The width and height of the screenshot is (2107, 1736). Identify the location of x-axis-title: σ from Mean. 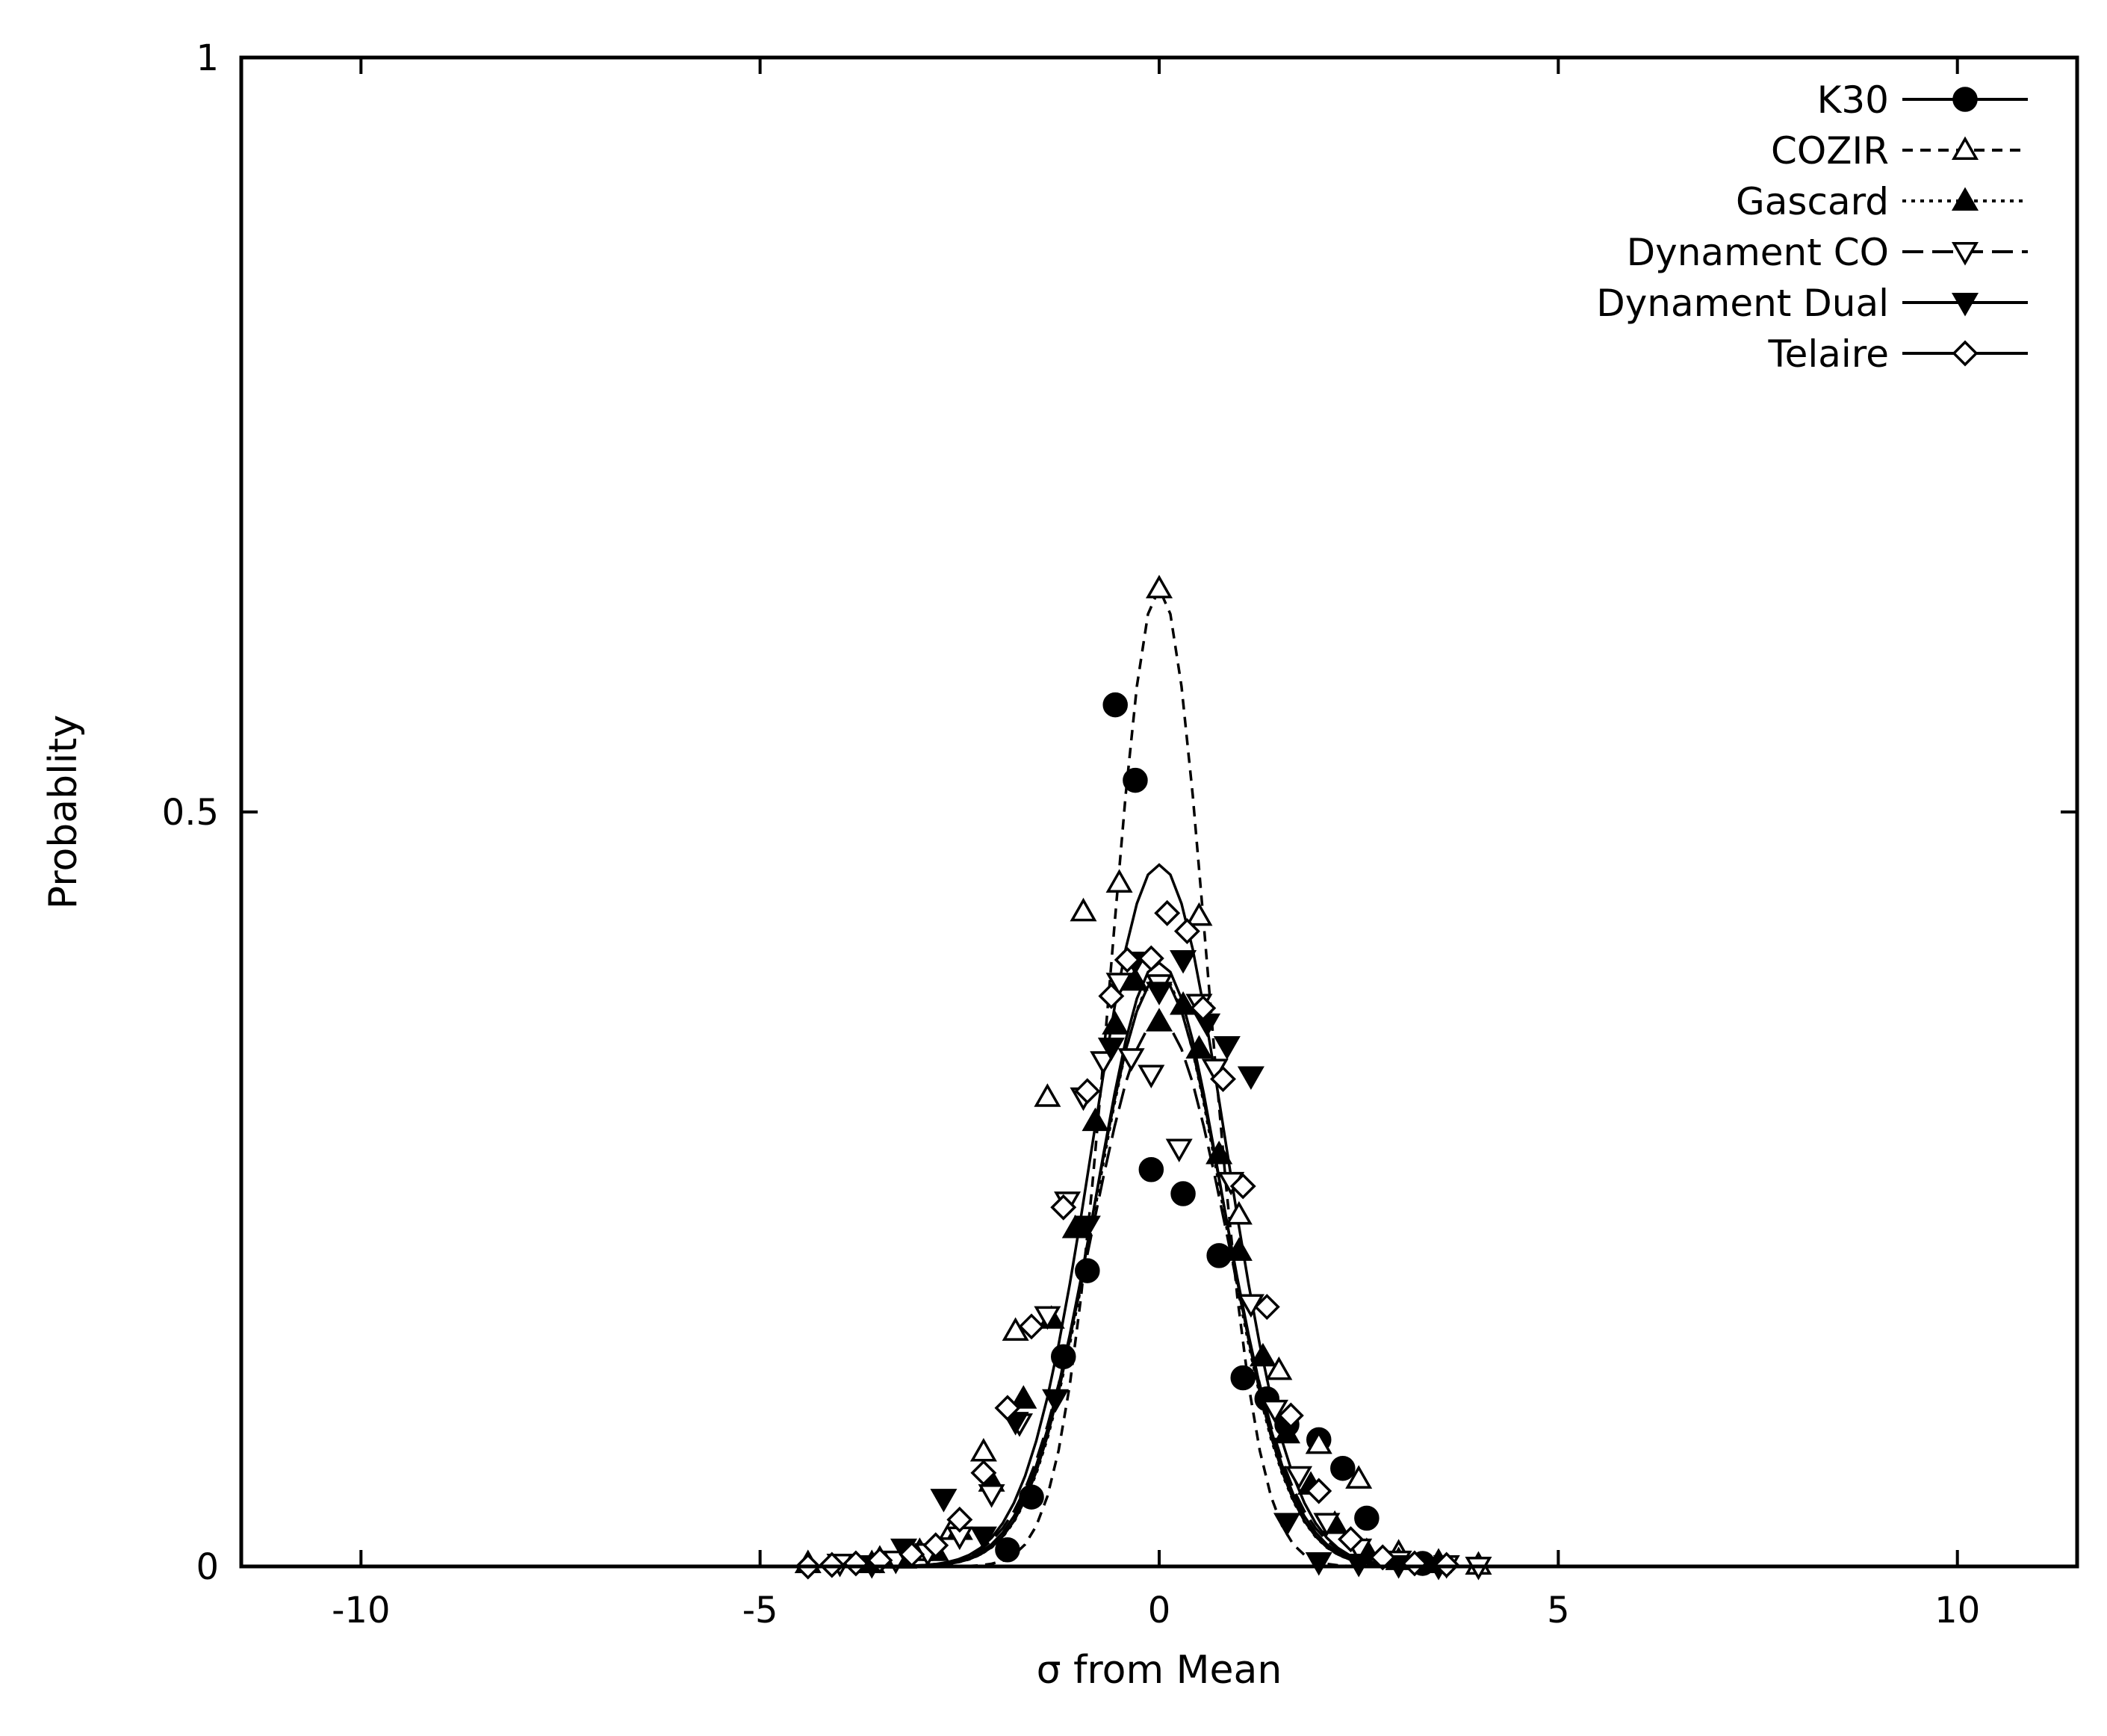
(1159, 1670).